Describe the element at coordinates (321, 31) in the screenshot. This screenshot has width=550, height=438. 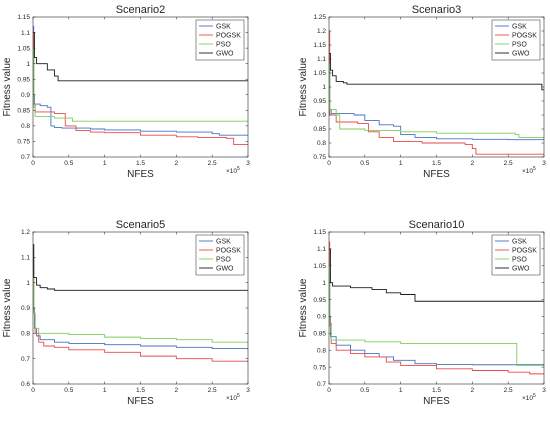
I see `y-tick-label: 1.2` at that location.